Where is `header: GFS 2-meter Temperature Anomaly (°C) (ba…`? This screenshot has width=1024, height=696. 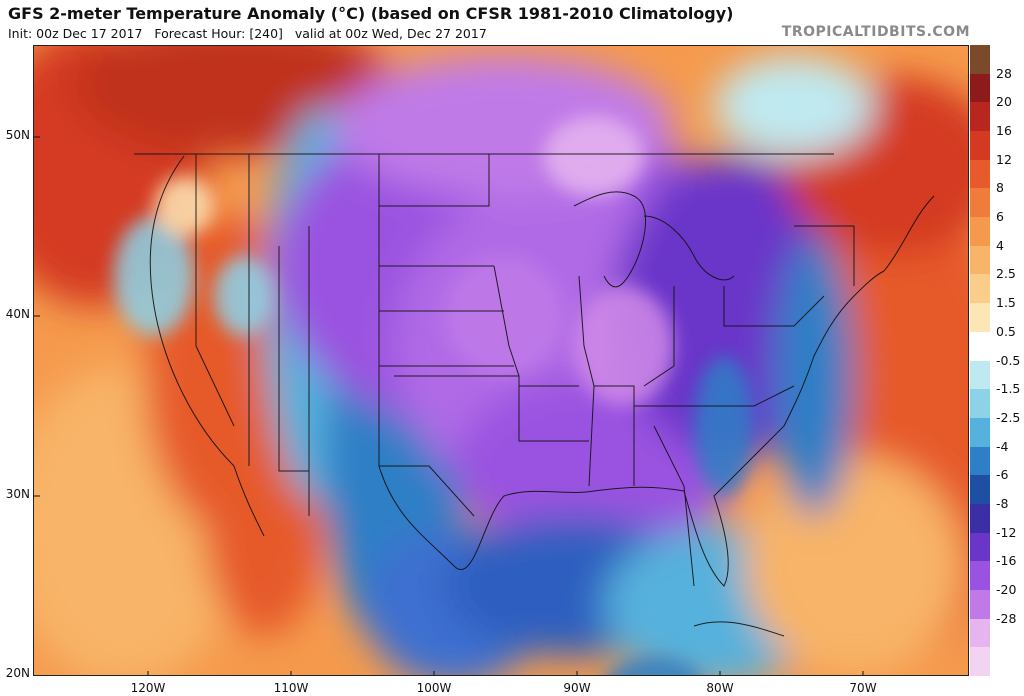
header: GFS 2-meter Temperature Anomaly (°C) (ba… is located at coordinates (512, 23).